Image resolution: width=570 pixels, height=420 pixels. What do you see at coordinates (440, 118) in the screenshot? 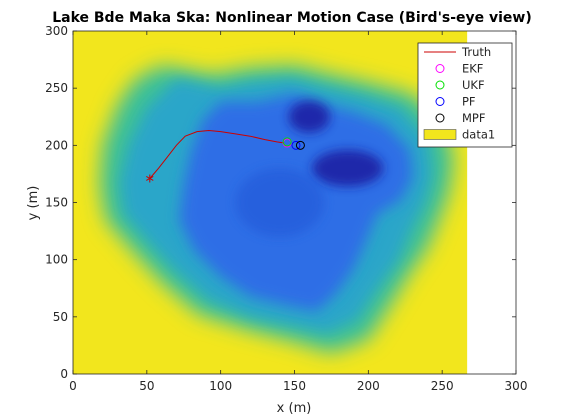
I see `legend-mpf-swatch` at bounding box center [440, 118].